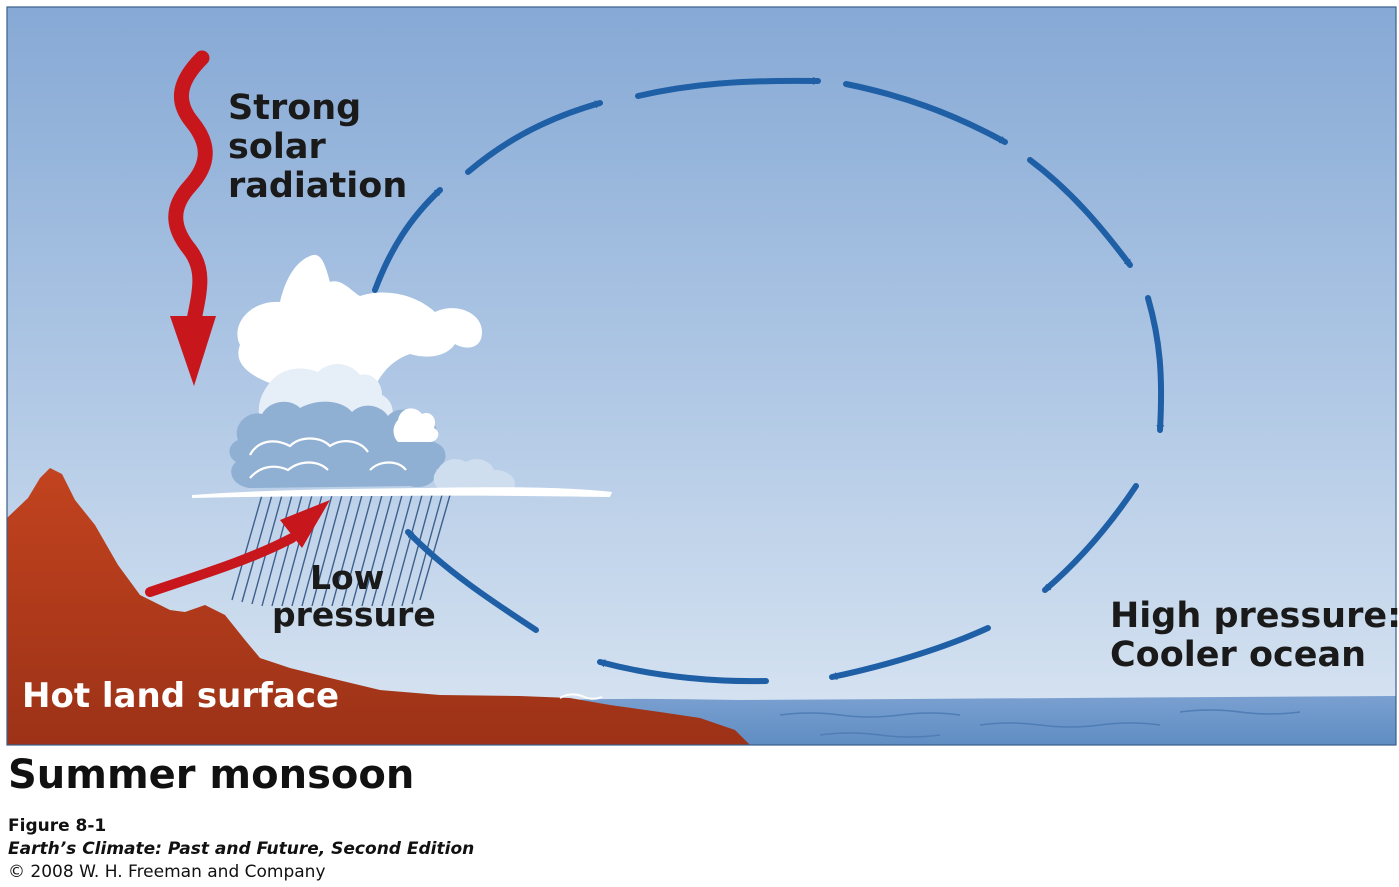  What do you see at coordinates (181, 696) in the screenshot?
I see `hot-land-label: Hot land surface` at bounding box center [181, 696].